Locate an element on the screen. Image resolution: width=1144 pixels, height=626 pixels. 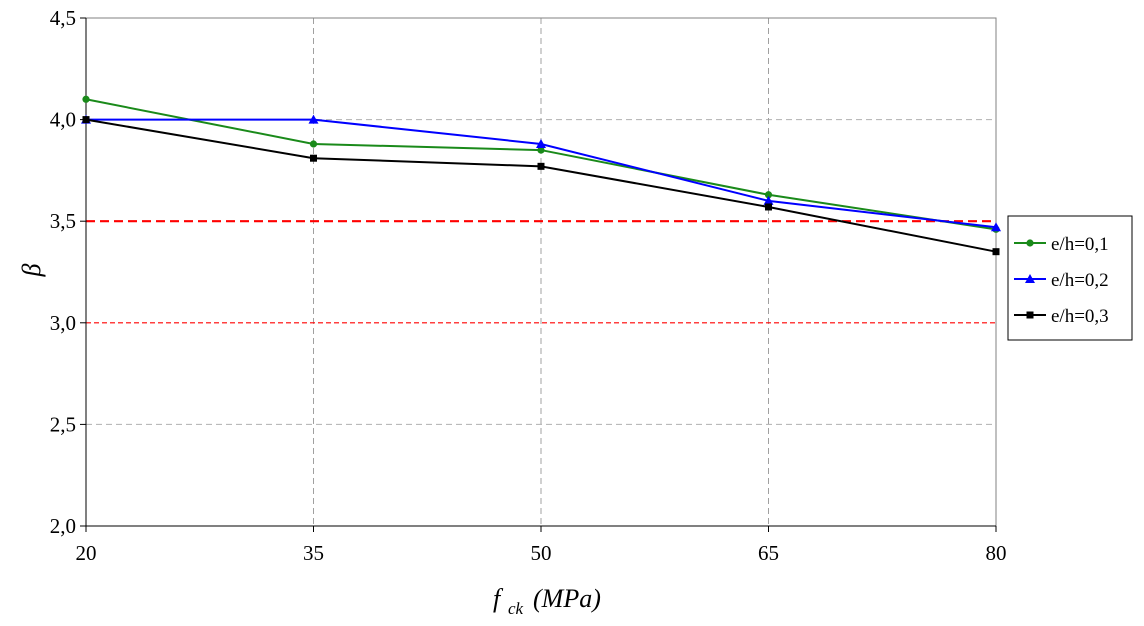
legend-item: e/h=0,1 is located at coordinates (1061, 244).